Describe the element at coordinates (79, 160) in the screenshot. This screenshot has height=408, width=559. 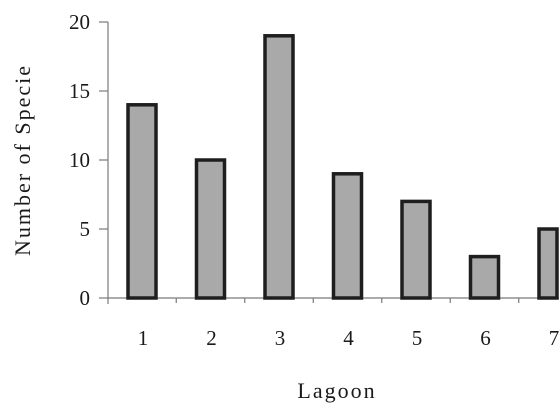
I see `y-tick-label: 10` at that location.